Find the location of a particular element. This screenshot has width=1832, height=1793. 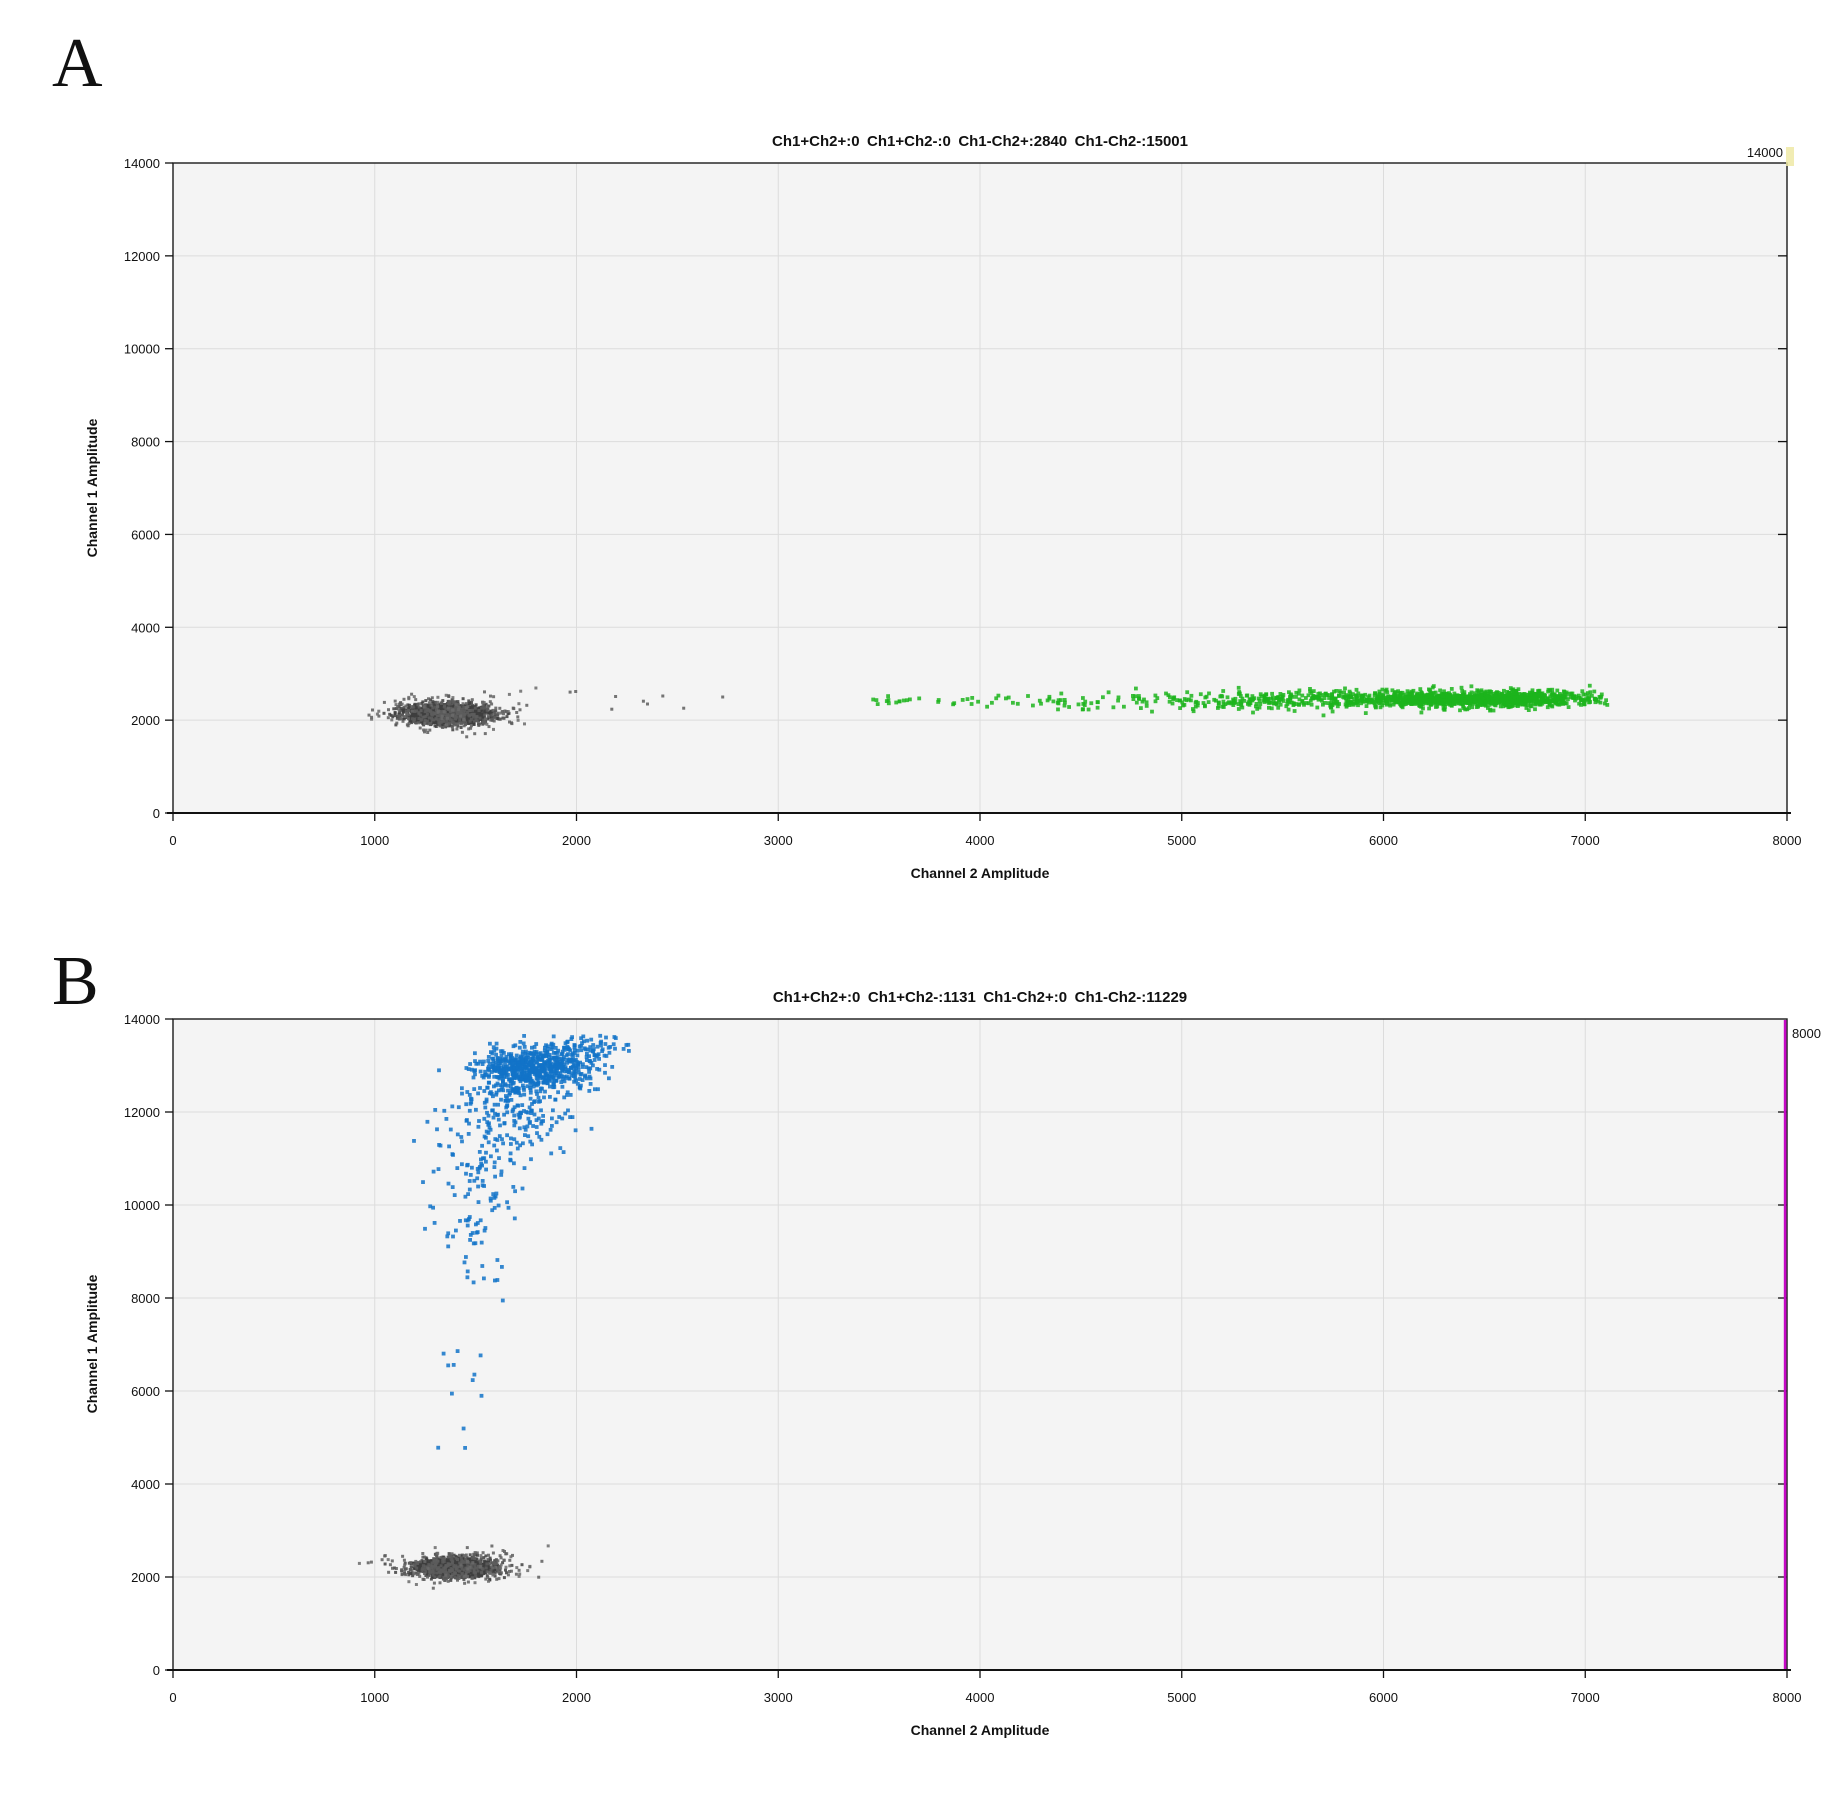

plot-a-x-axis-label: Channel 2 Amplitude is located at coordinates (980, 872).